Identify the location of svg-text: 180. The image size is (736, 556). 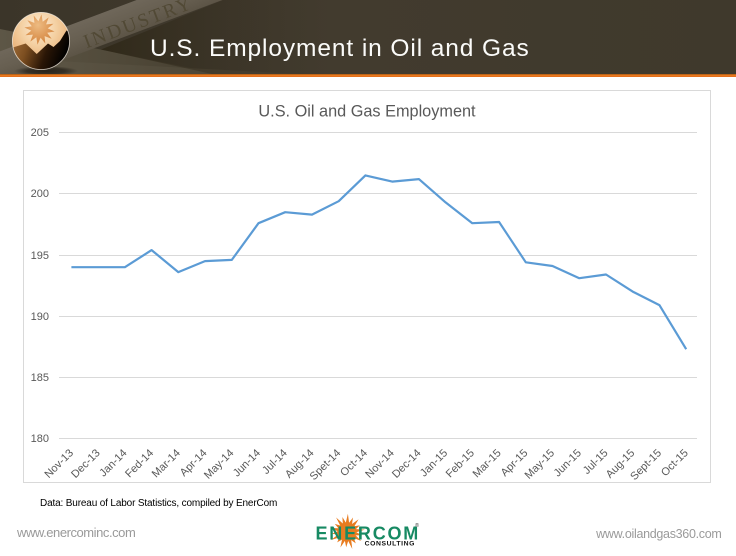
(40, 439).